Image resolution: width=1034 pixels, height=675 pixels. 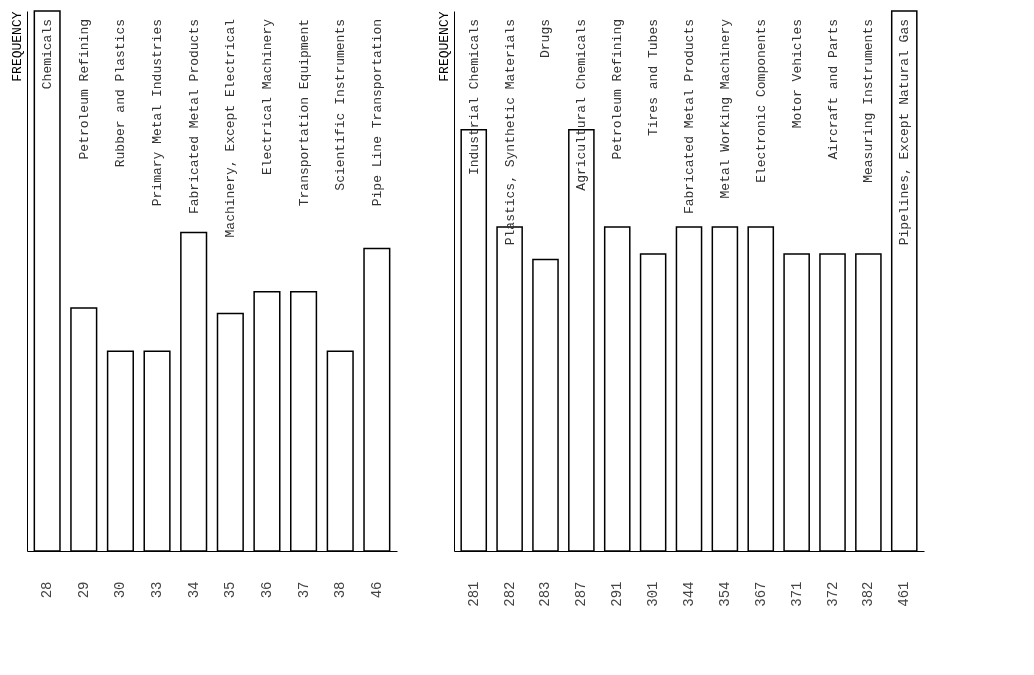 I want to click on x-tick-label: 37, so click(x=303, y=590).